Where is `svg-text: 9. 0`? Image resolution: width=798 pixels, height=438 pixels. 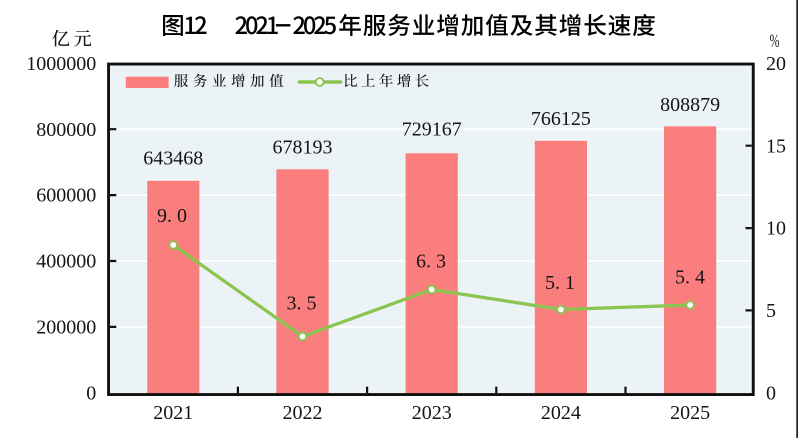
svg-text: 9. 0 is located at coordinates (172, 216).